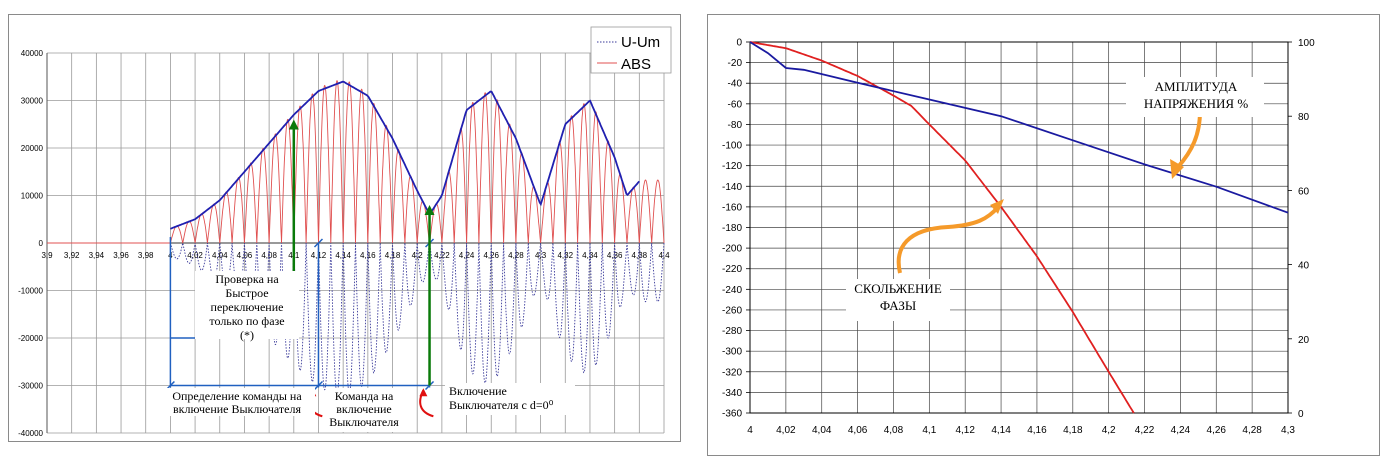 This screenshot has width=1380, height=468. I want to click on annotation-command-determination-bg, so click(237, 402).